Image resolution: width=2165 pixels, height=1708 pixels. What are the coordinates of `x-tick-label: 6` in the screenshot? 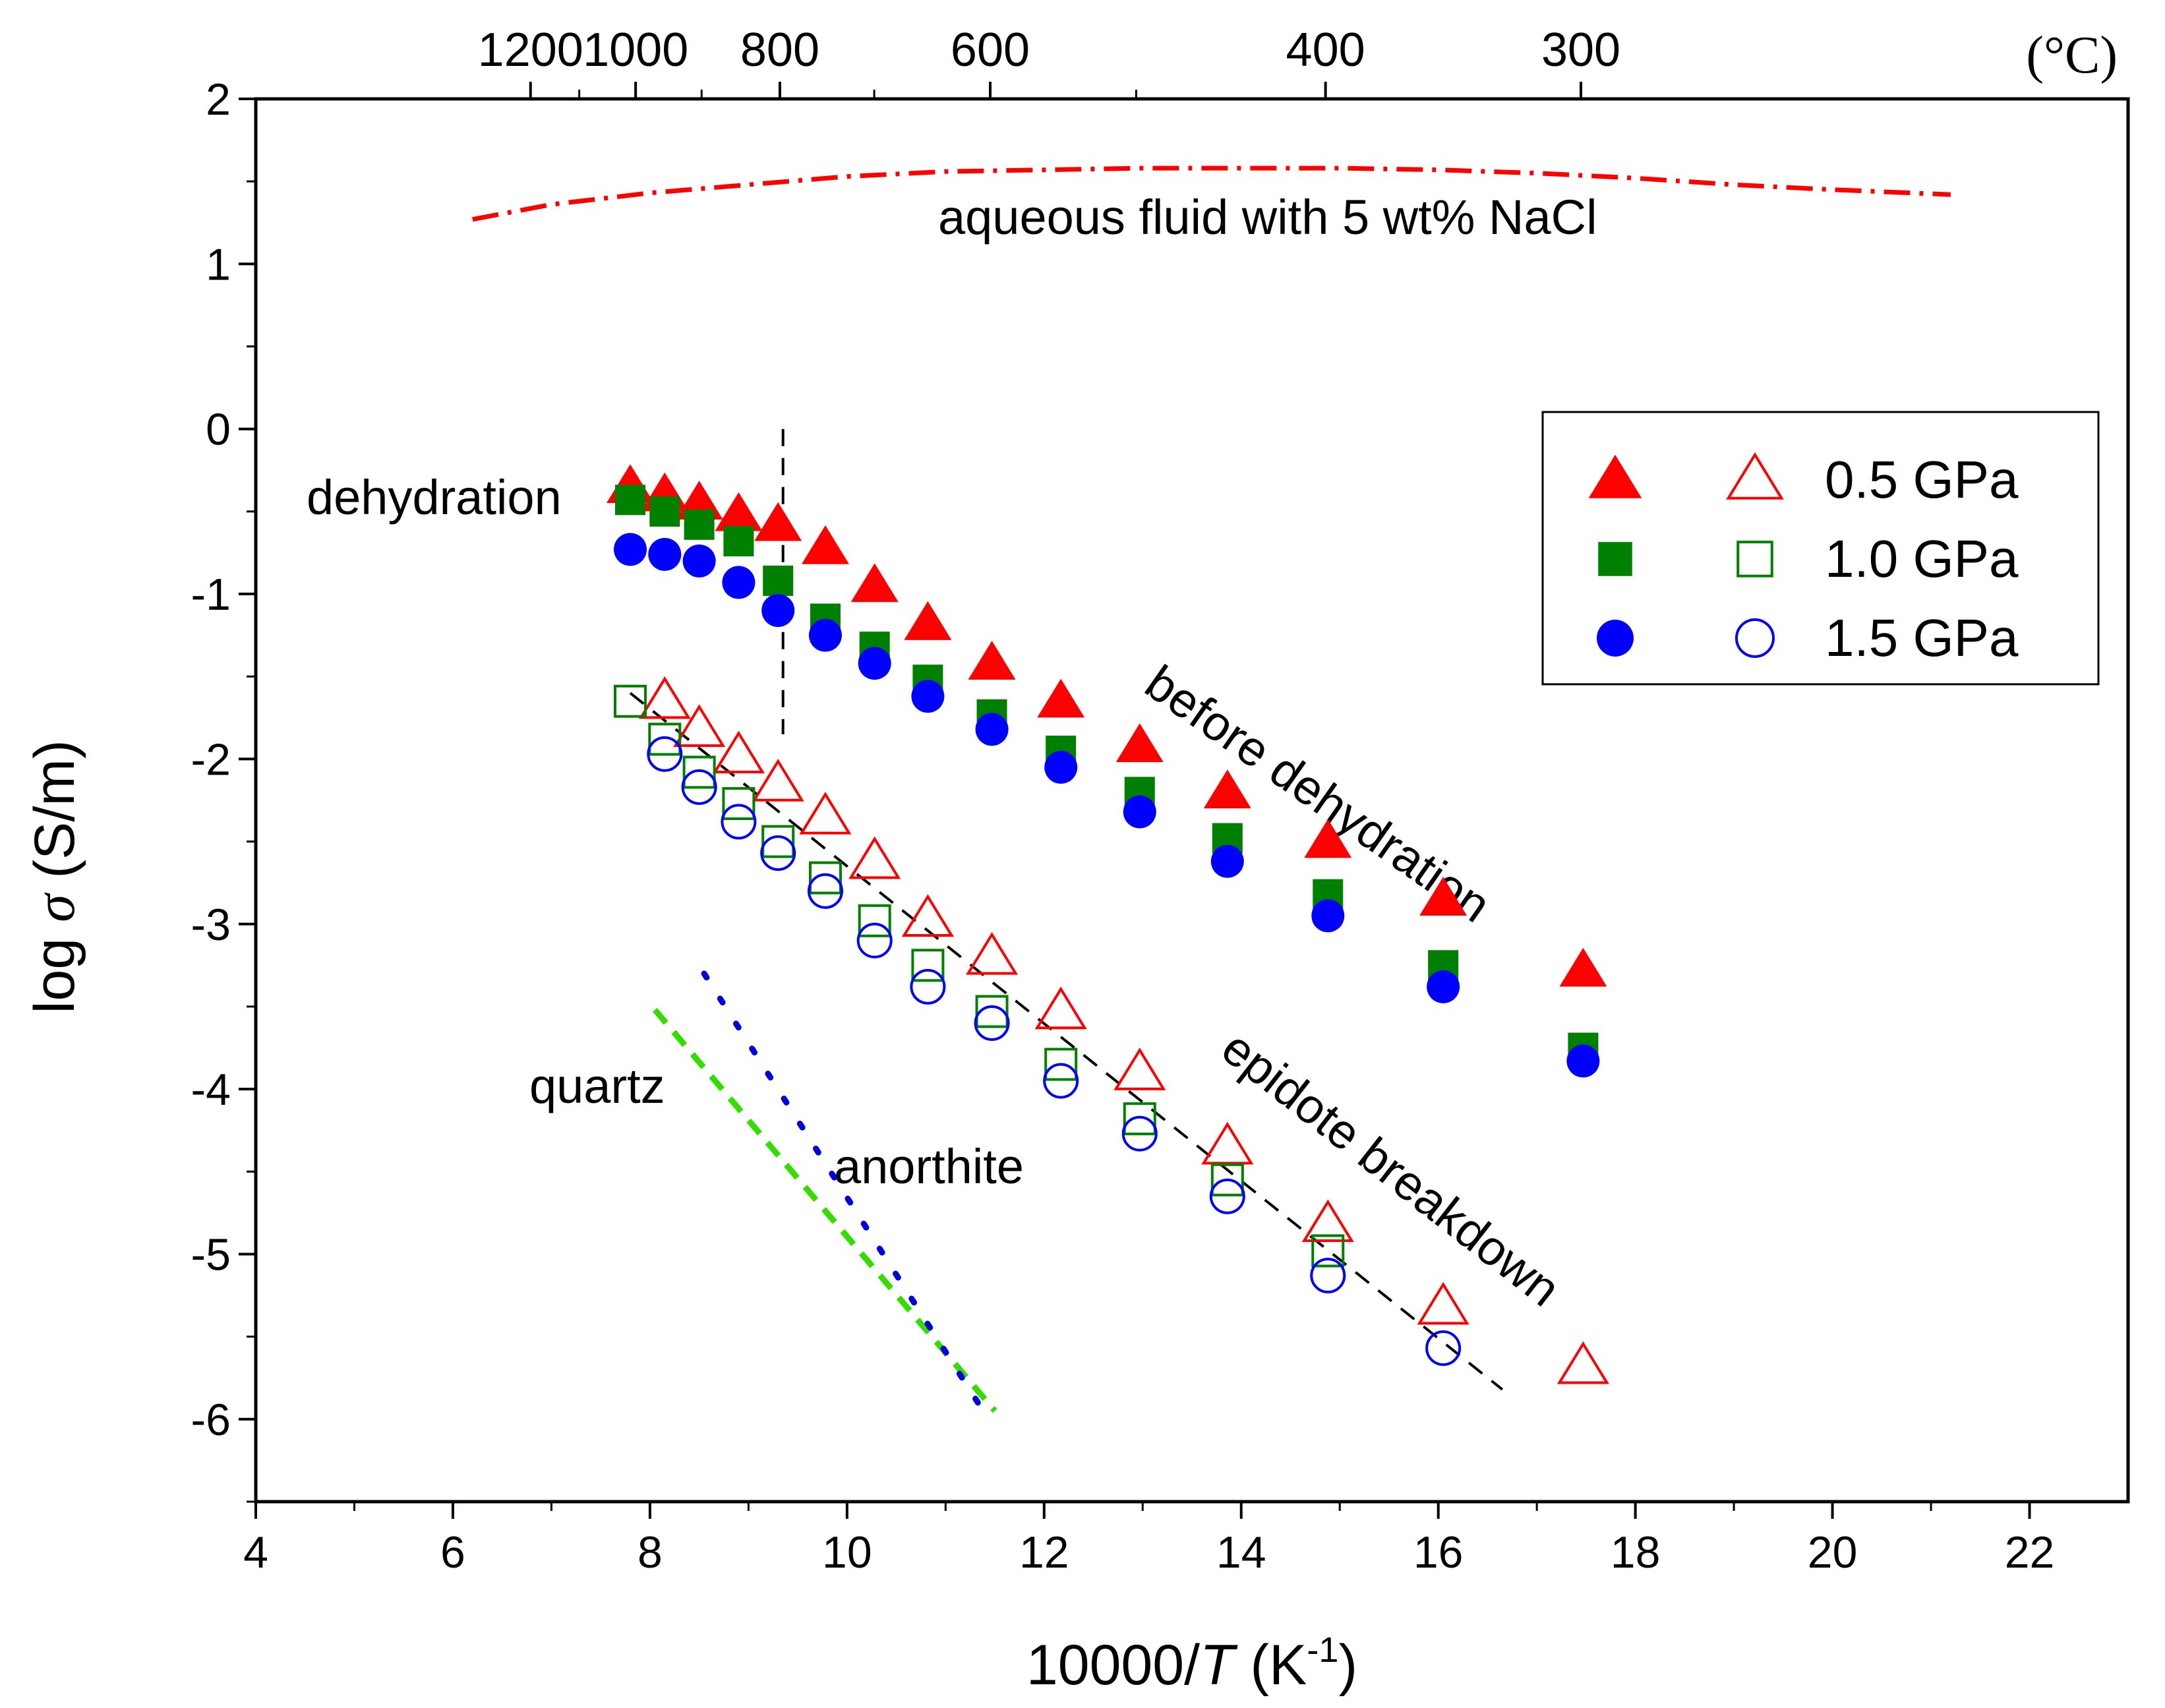 It's located at (452, 1552).